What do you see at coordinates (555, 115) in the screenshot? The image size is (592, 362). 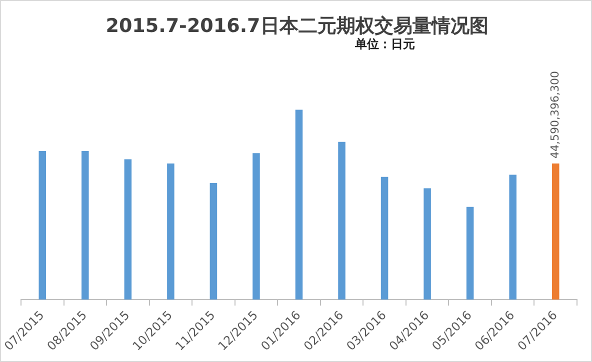 I see `data-label: 44,590,396,300` at bounding box center [555, 115].